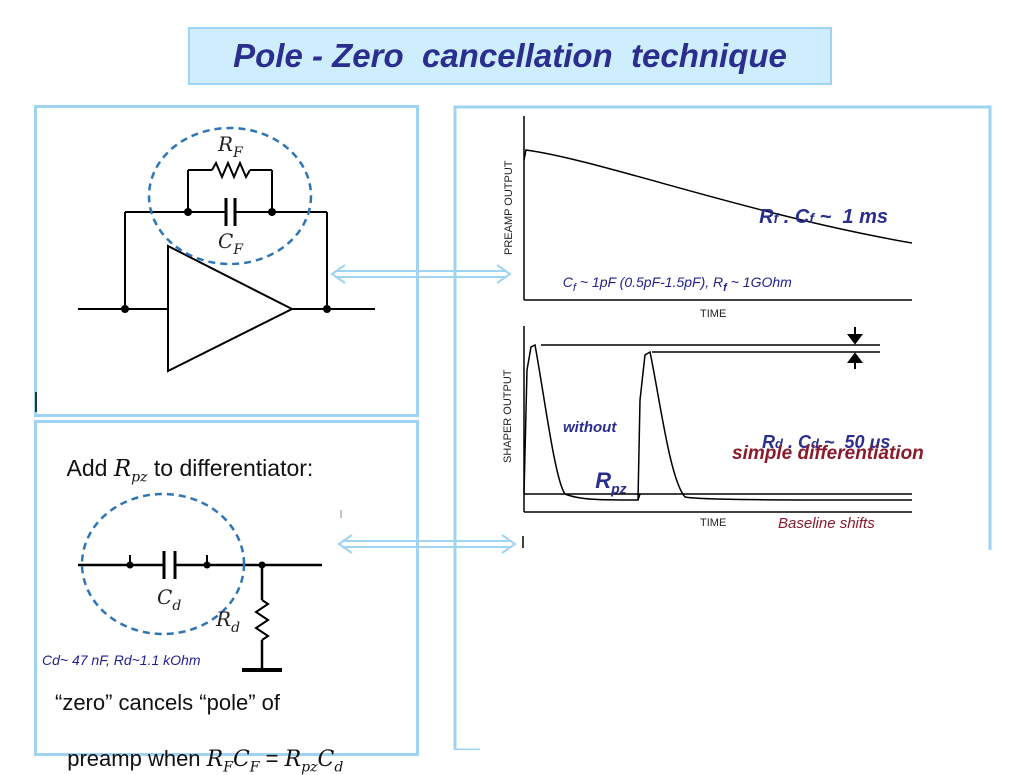 The width and height of the screenshot is (1024, 775). I want to click on cd-capacitor-symbol, so click(169, 565).